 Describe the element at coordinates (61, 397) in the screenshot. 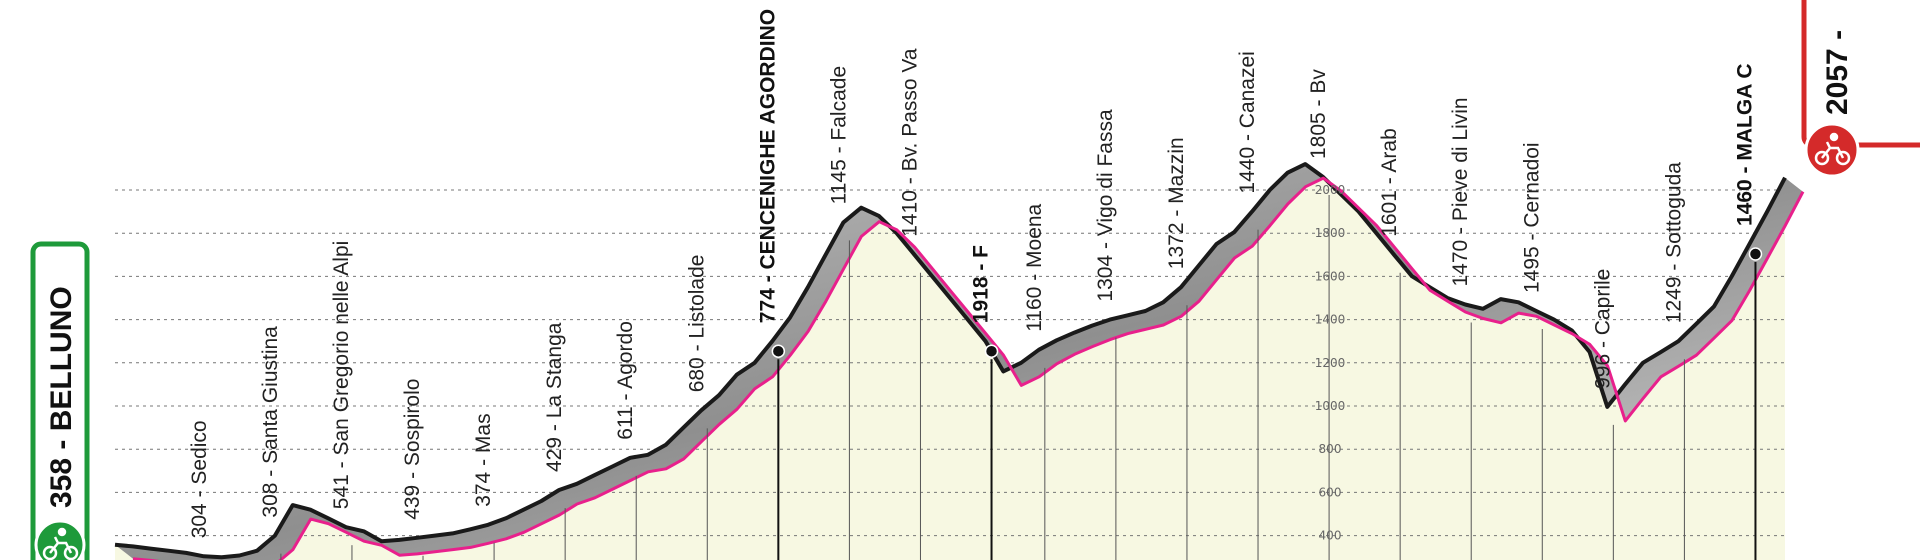

I see `start-label: 358 - BELLUNO` at that location.